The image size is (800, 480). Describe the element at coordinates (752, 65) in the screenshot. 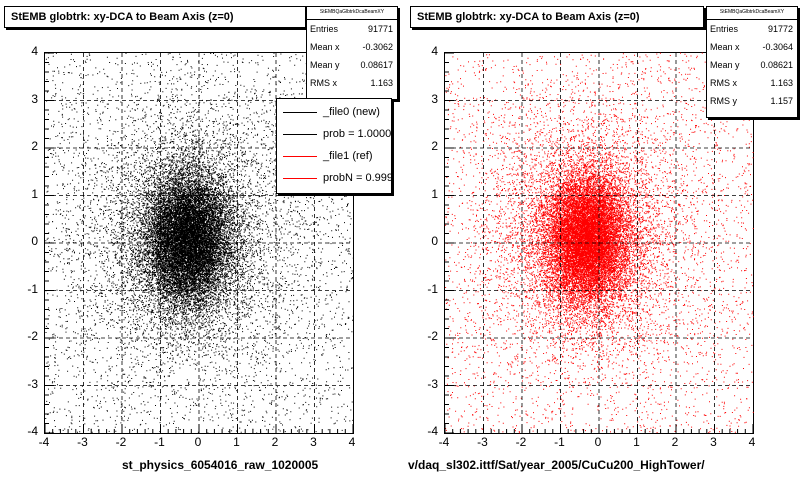

I see `stats-row: Mean y 0.08621` at that location.